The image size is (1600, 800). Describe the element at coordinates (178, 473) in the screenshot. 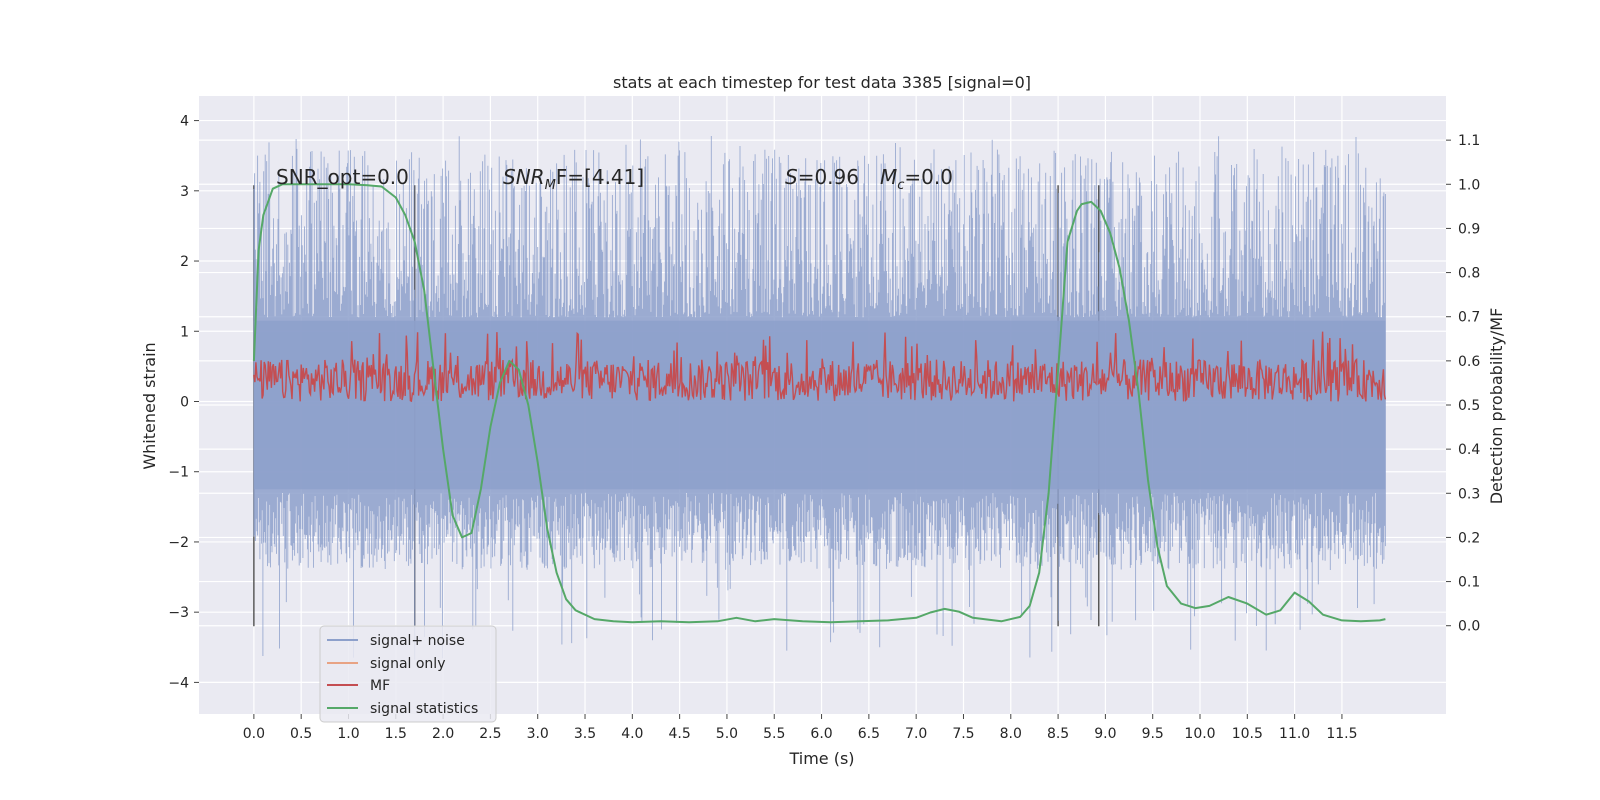

I see `y-tick-label: −1` at that location.